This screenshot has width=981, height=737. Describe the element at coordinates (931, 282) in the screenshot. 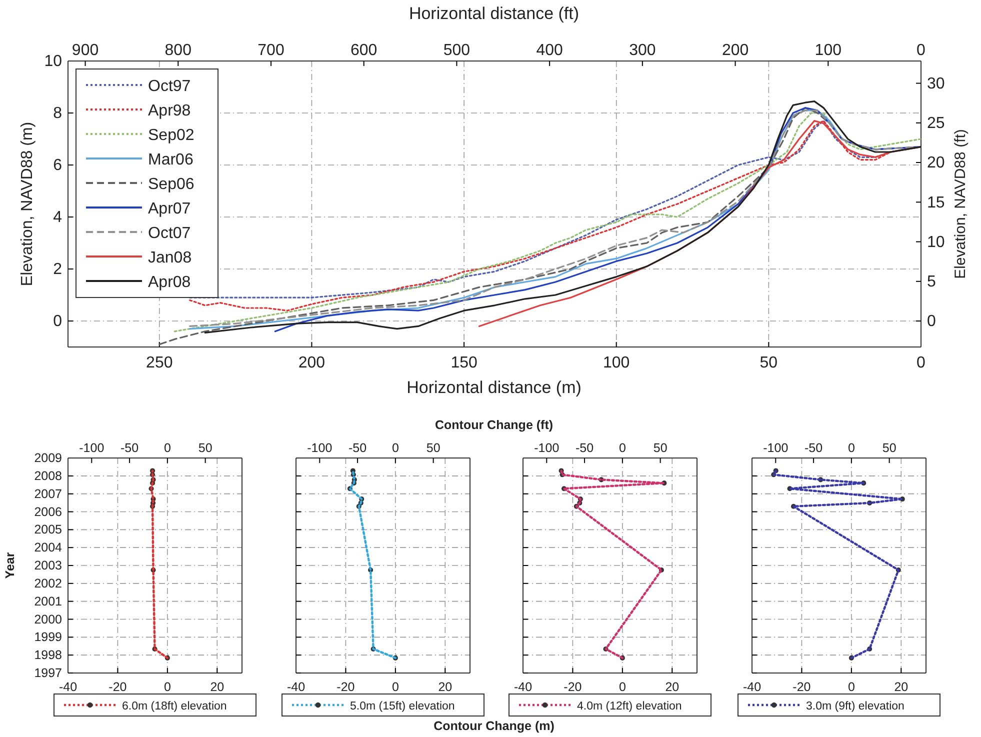

I see `y2-tick-label: 5` at that location.